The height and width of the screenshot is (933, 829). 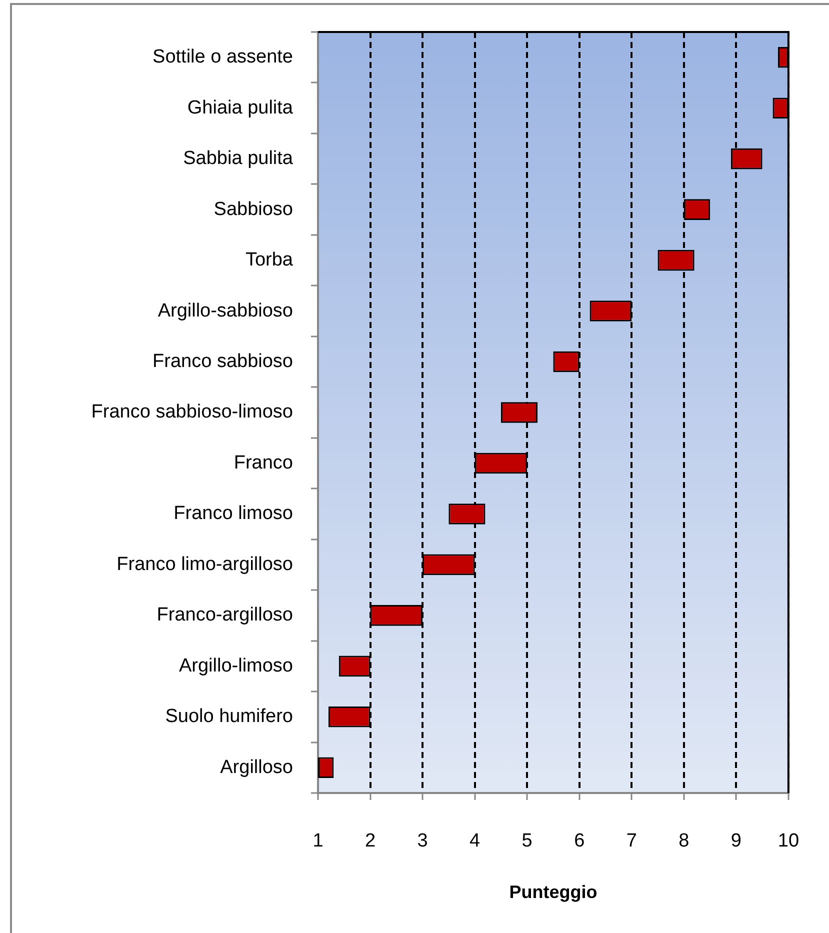 I want to click on y-tick-label: Ghiaia pulita, so click(x=240, y=107).